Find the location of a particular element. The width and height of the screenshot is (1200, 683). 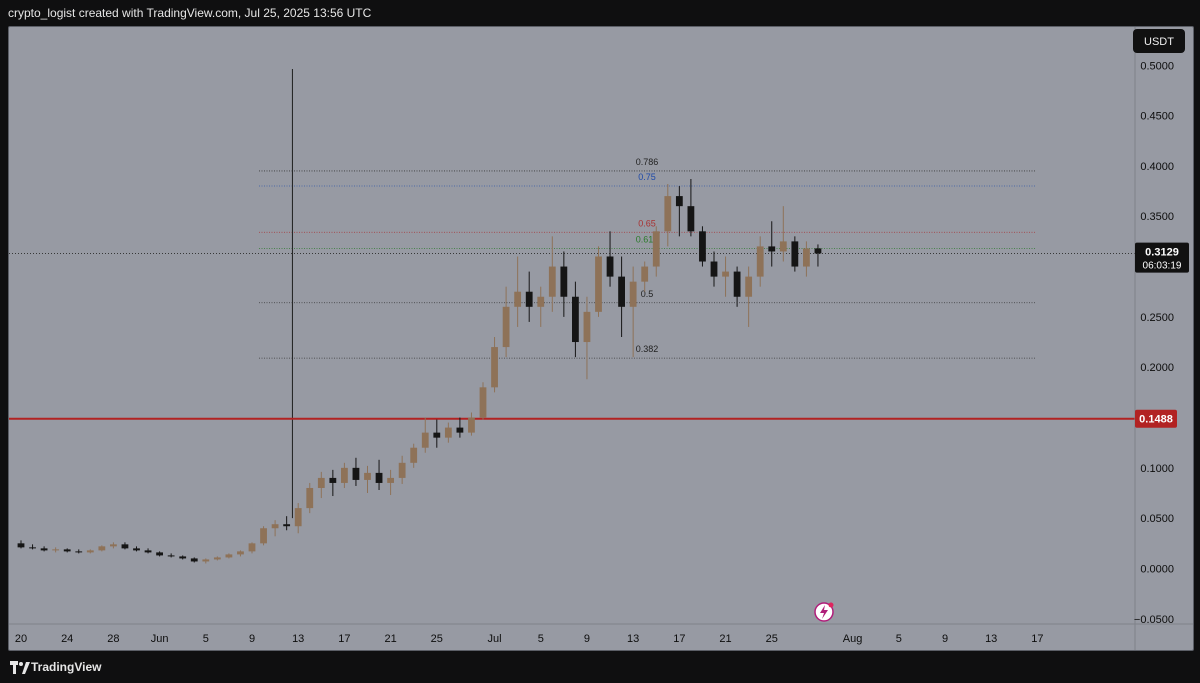

footer: TradingView is located at coordinates (600, 669).